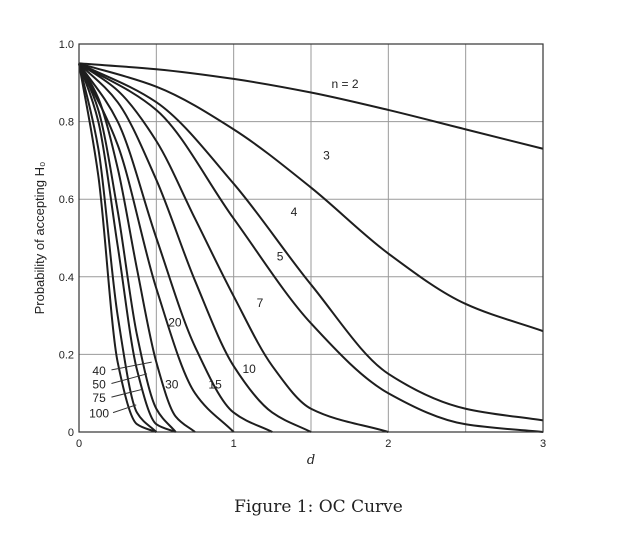  Describe the element at coordinates (99, 371) in the screenshot. I see `curve-label: 40` at that location.